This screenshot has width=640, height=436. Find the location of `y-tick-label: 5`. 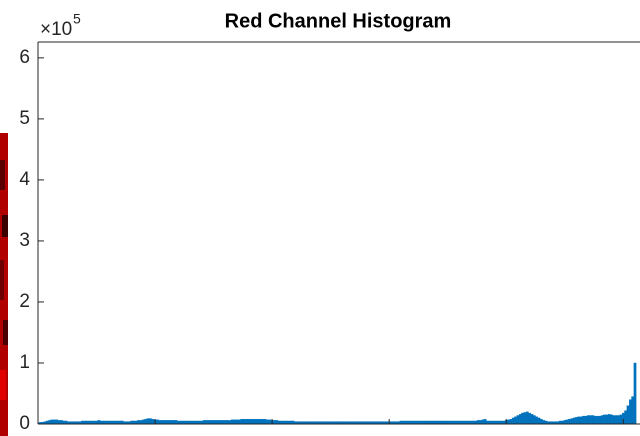

y-tick-label: 5 is located at coordinates (24, 118).